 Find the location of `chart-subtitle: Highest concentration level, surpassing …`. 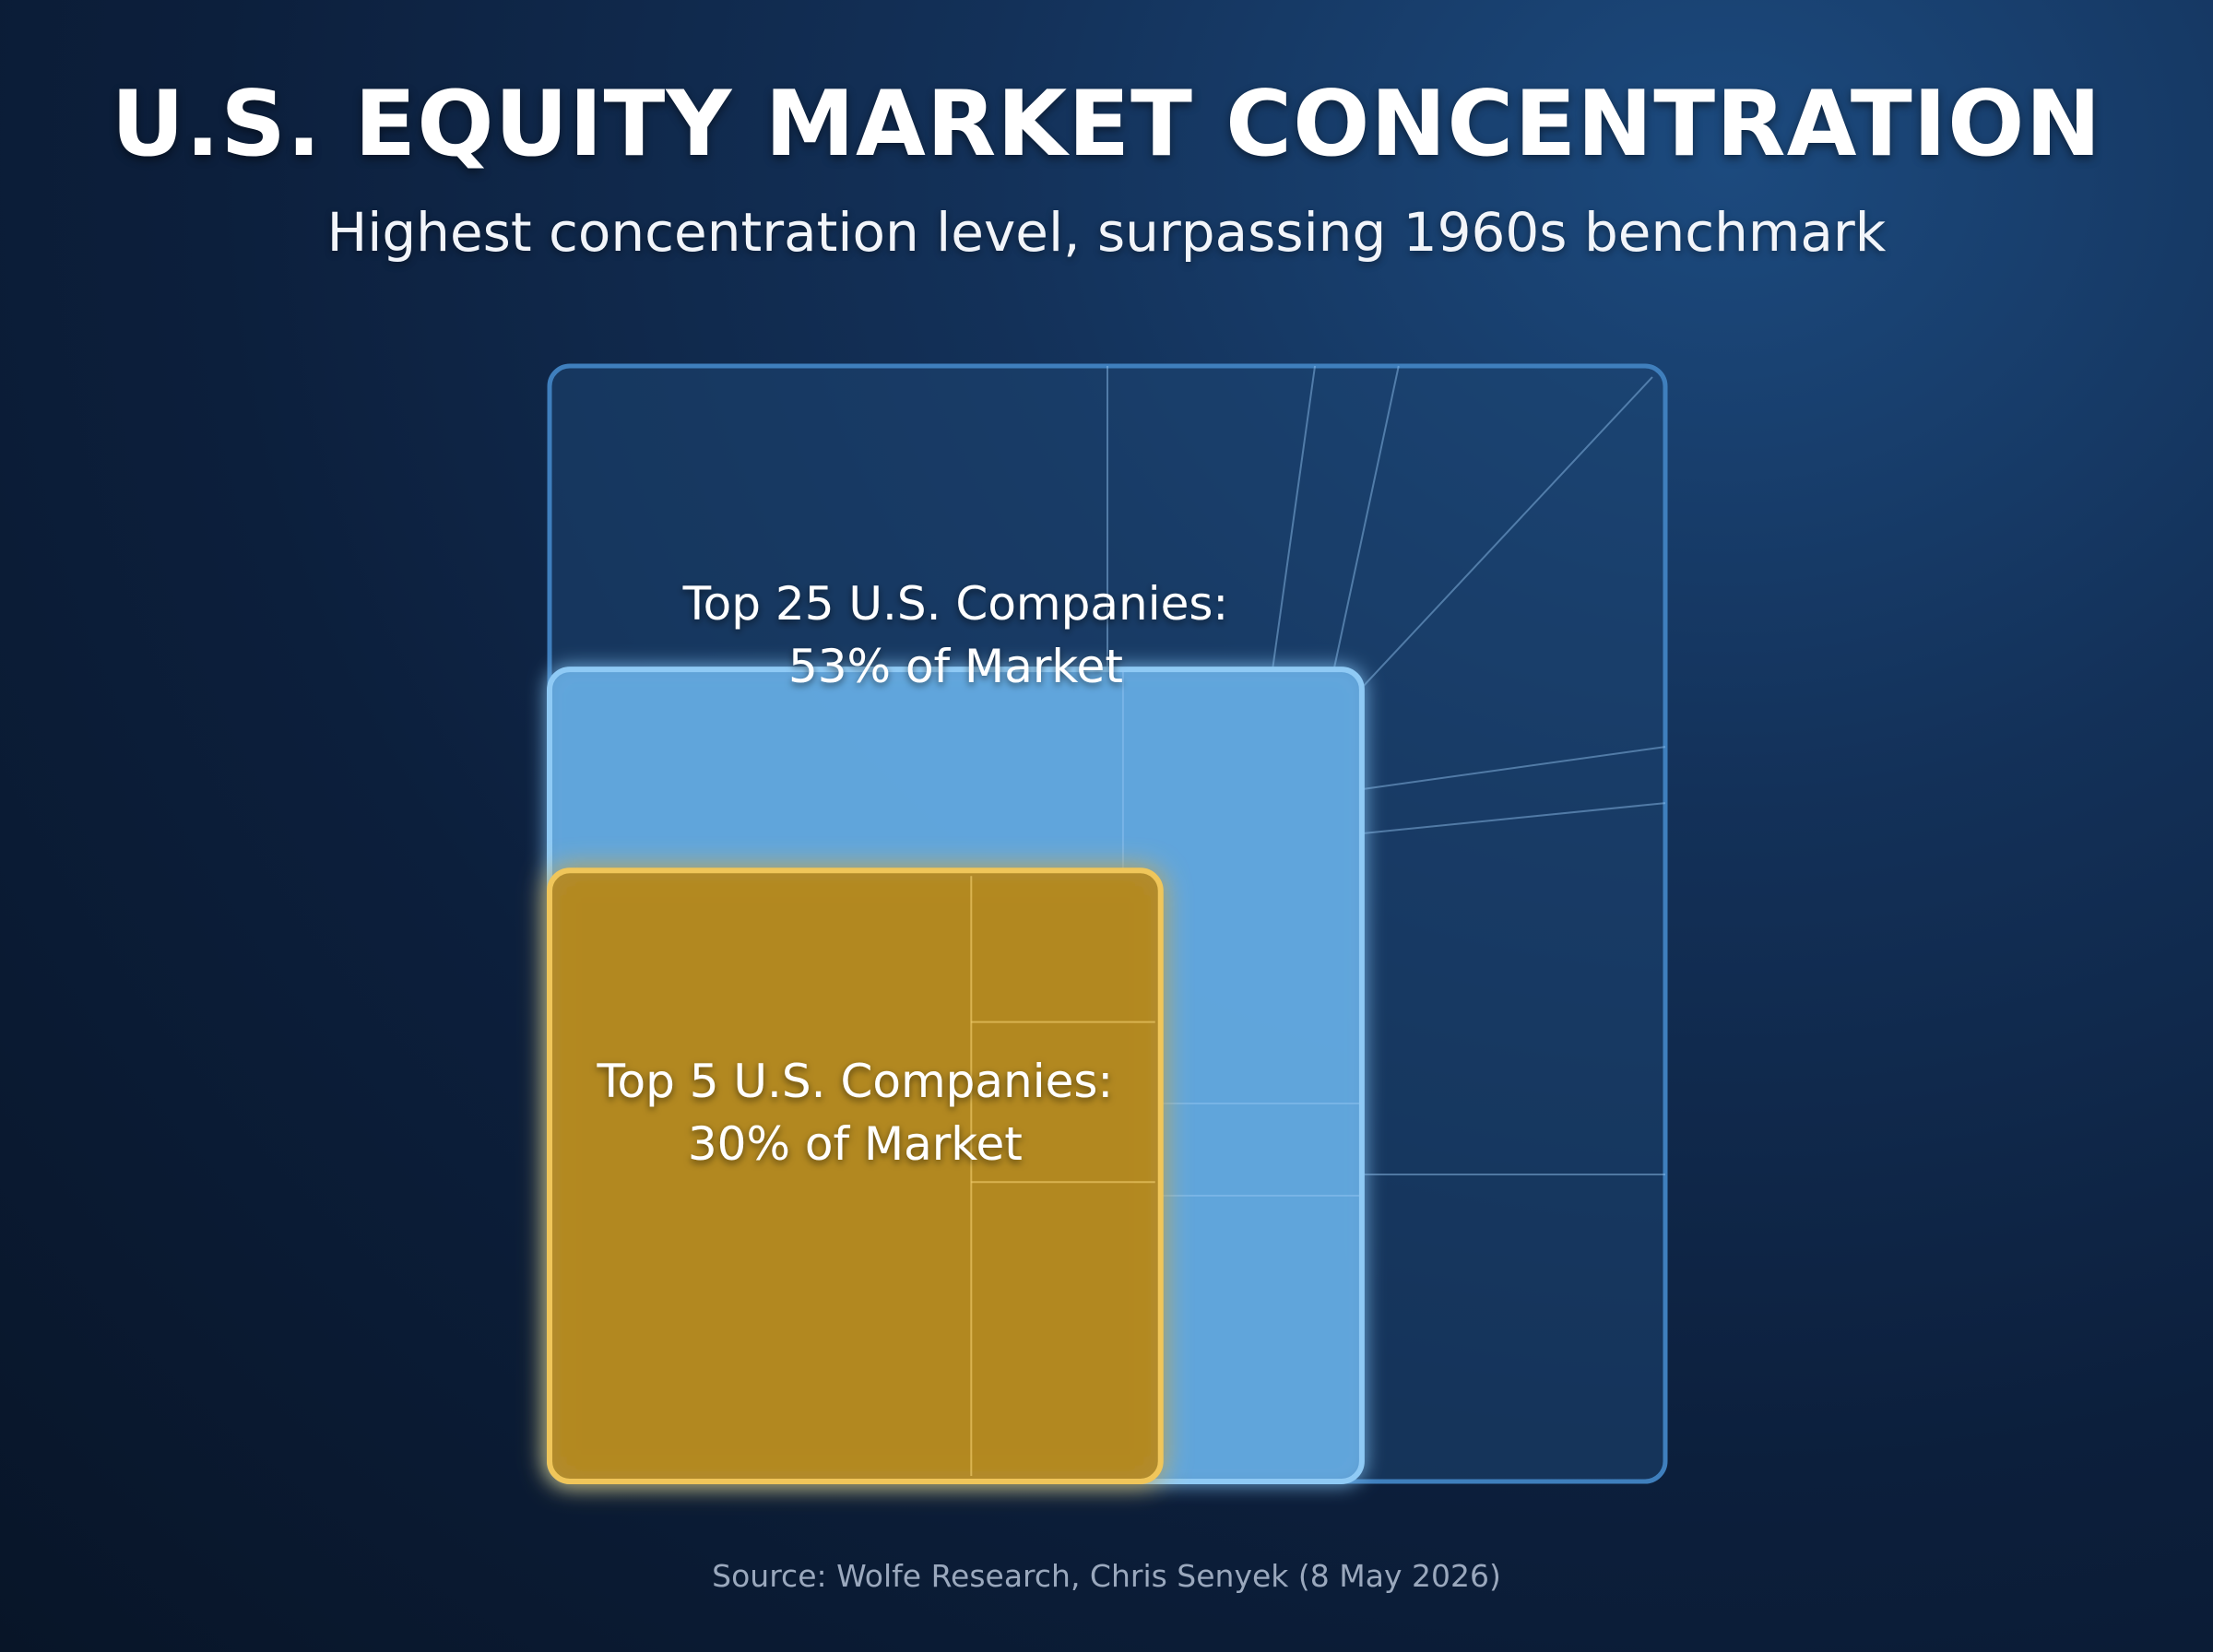

chart-subtitle: Highest concentration level, surpassing … is located at coordinates (1106, 232).